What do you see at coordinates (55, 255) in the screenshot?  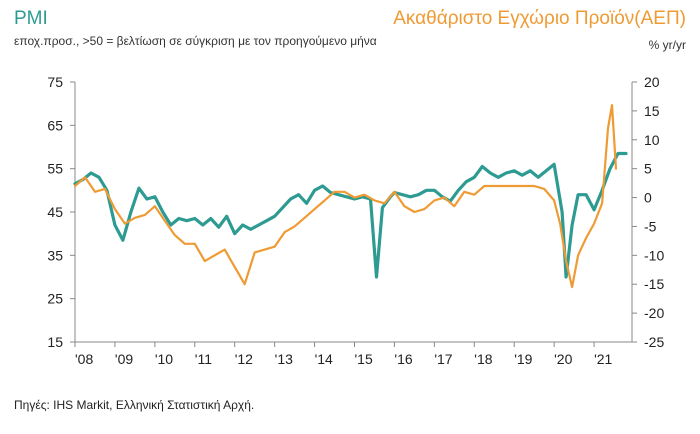 I see `left-tick-label: 35` at bounding box center [55, 255].